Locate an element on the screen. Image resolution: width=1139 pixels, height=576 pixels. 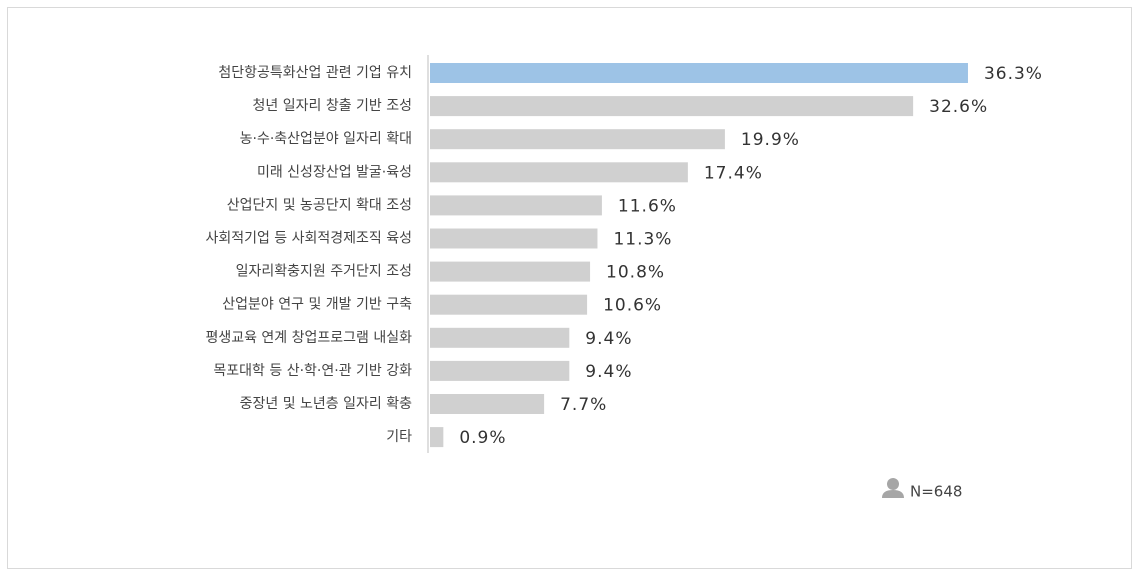
category-label: 산업단지 및 농공단지 확대 조성 is located at coordinates (319, 205).